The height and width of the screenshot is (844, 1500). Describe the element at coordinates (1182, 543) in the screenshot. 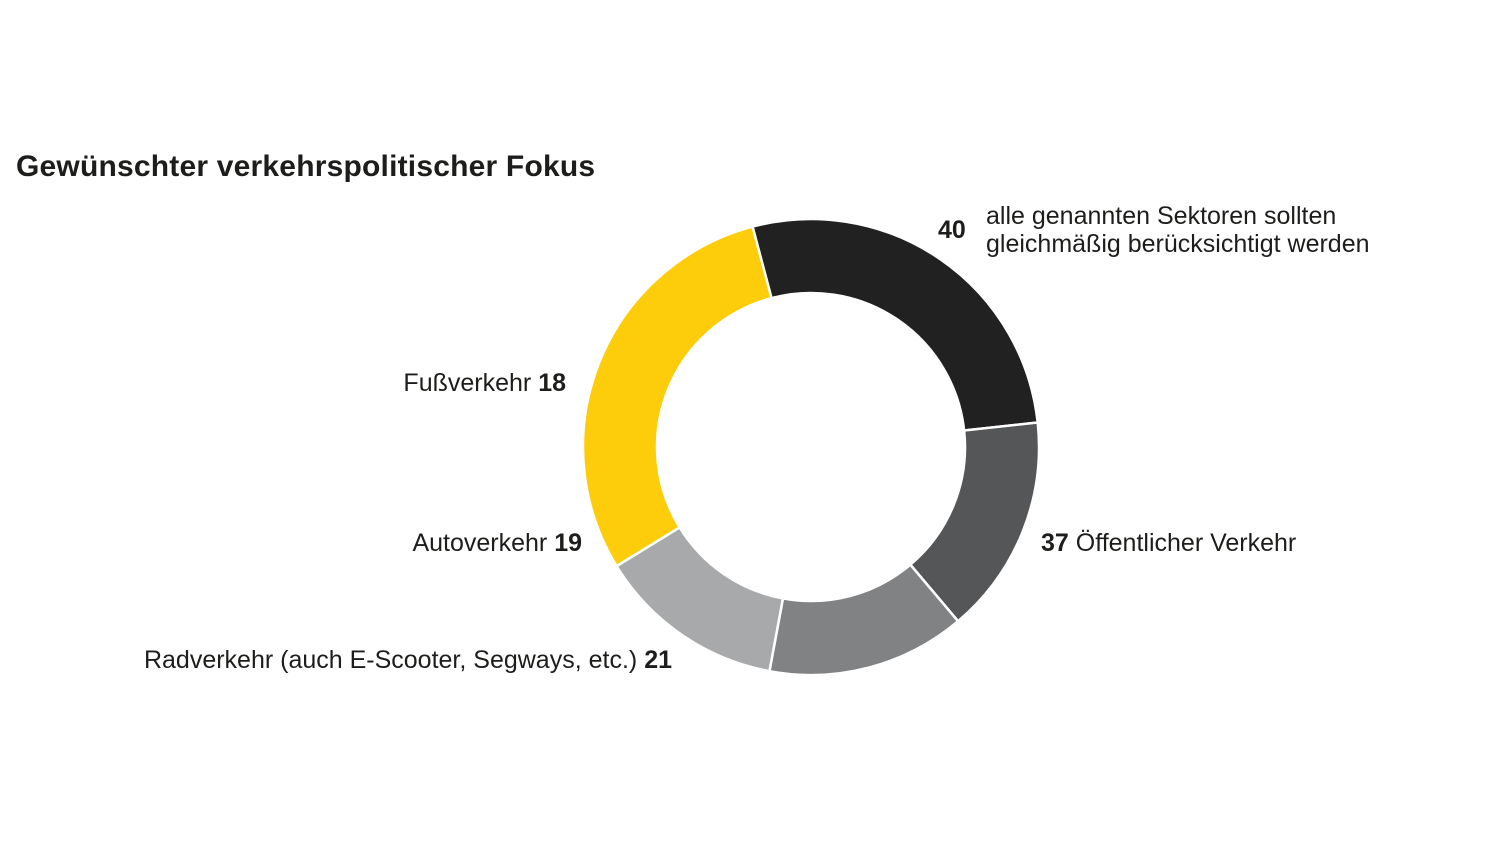

I see `segment-name-oev: Öffentlicher Verkehr` at that location.